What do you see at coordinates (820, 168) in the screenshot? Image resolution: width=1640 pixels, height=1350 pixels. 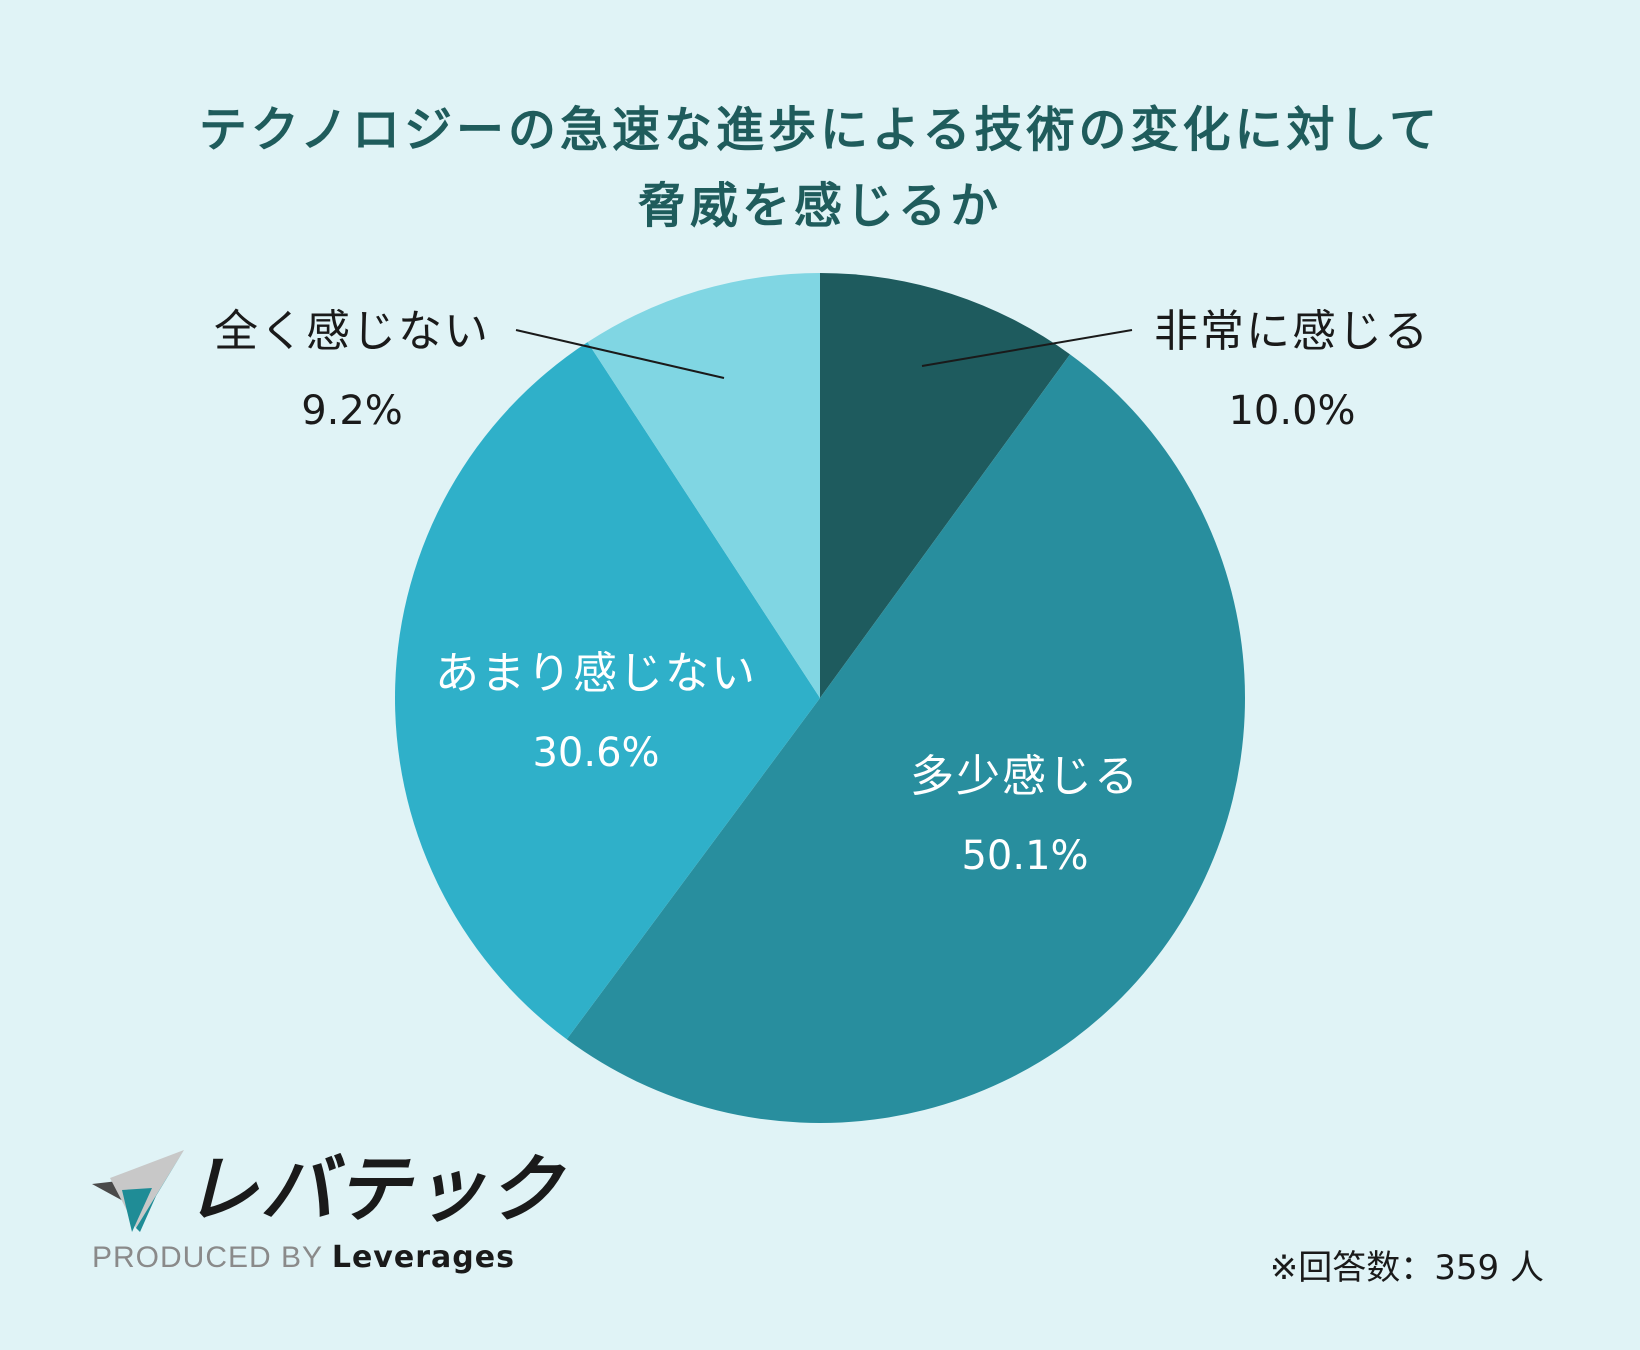 I see `chart-title: テクノロジーの急速な進歩による技術の変化に対して 脅威を感じるか` at bounding box center [820, 168].